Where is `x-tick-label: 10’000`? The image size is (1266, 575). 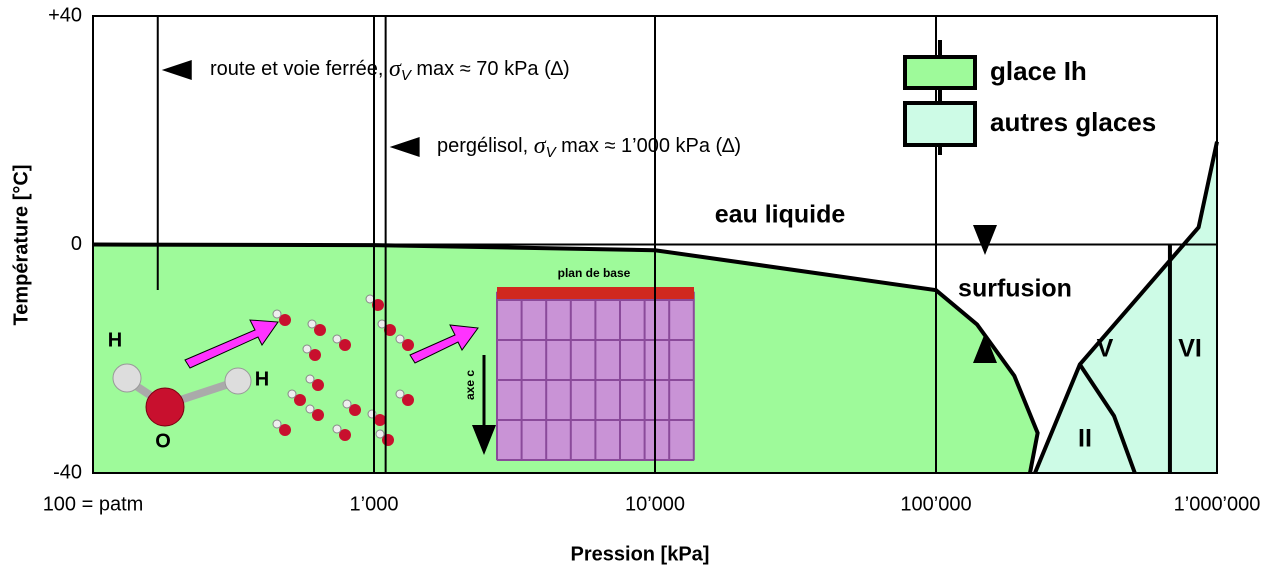 x-tick-label: 10’000 is located at coordinates (655, 504).